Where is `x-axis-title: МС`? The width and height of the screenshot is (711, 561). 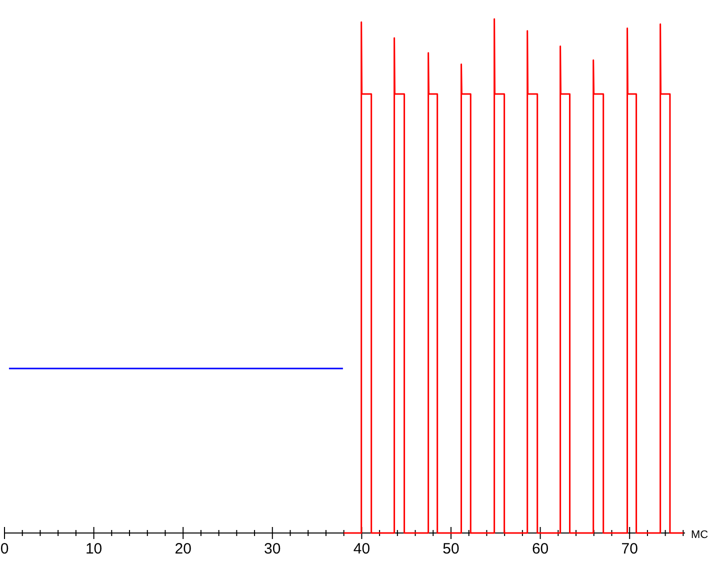 x-axis-title: МС is located at coordinates (699, 535).